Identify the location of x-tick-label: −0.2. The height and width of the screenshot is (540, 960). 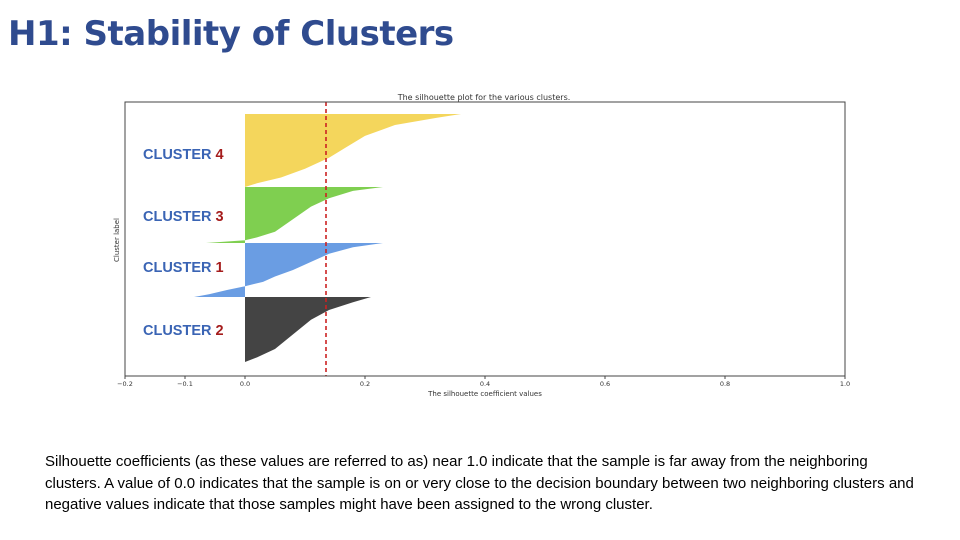
(125, 384).